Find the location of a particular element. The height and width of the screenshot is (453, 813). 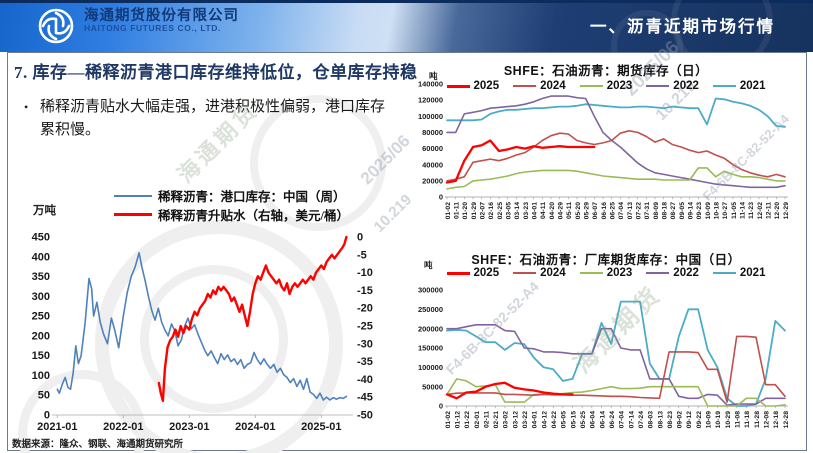

legend-label: 2022 is located at coordinates (686, 86).